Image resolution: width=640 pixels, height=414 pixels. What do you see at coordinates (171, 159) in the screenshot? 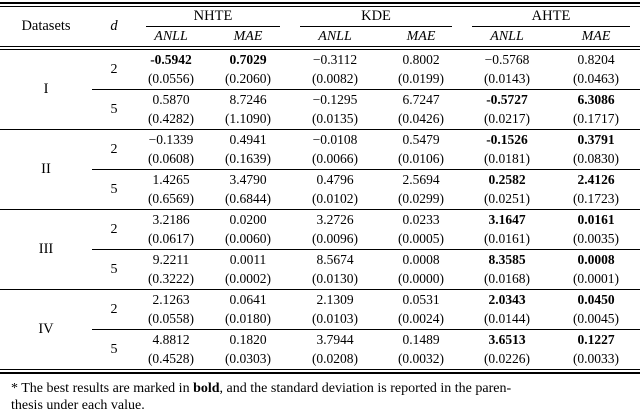
I see `metric-std: (0.0608)` at bounding box center [171, 159].